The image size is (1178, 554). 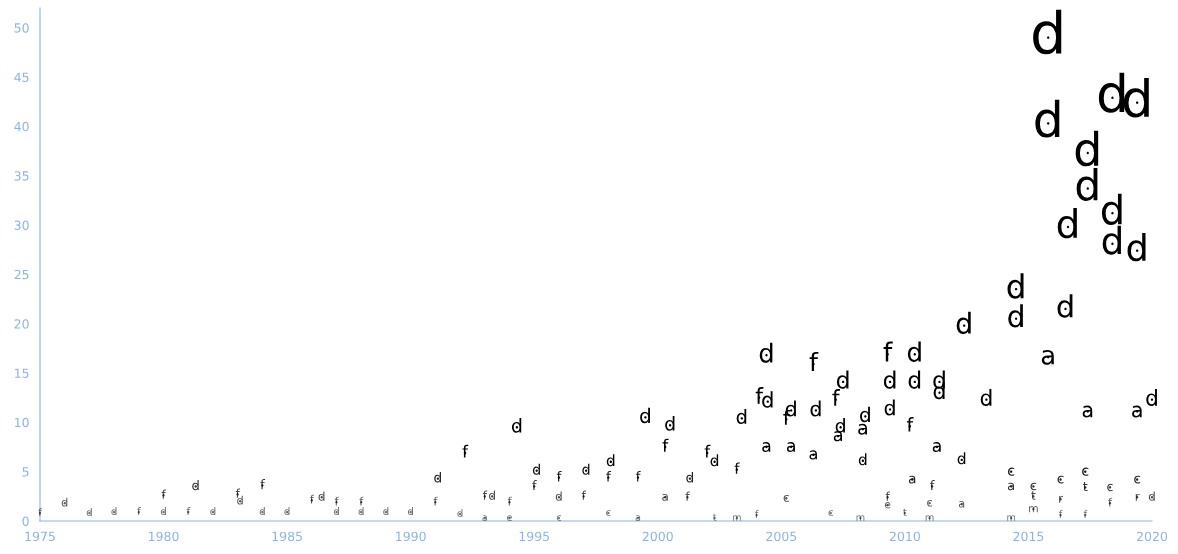 What do you see at coordinates (1047, 357) in the screenshot?
I see `series-label: a` at bounding box center [1047, 357].